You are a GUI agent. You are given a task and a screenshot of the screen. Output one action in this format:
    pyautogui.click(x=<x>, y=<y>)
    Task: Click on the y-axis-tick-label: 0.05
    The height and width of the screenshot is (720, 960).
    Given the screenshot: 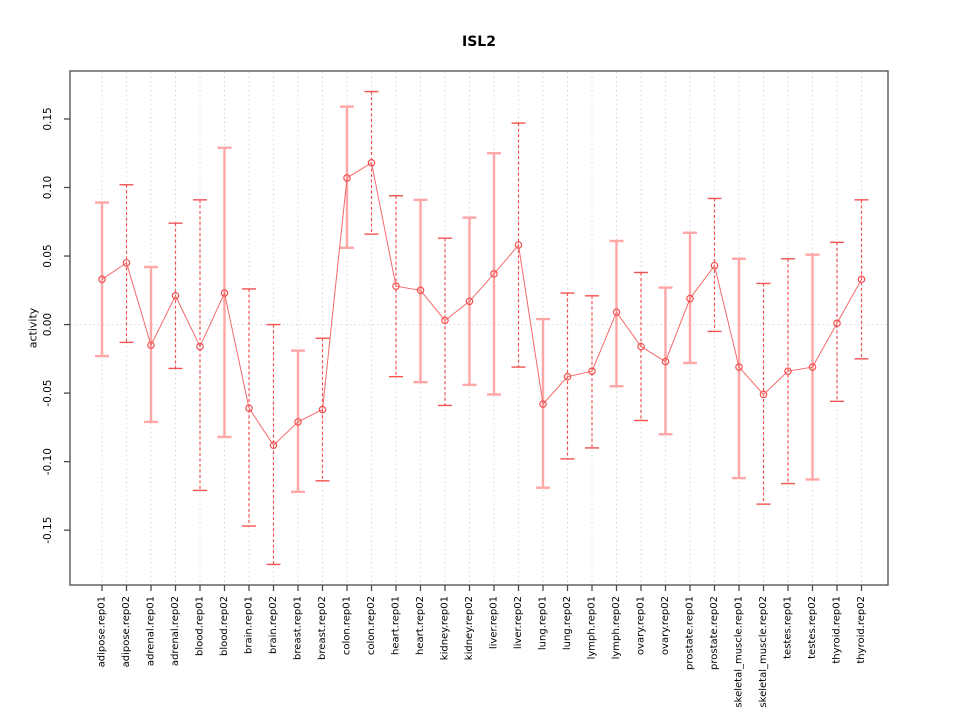 What is the action you would take?
    pyautogui.click(x=48, y=255)
    